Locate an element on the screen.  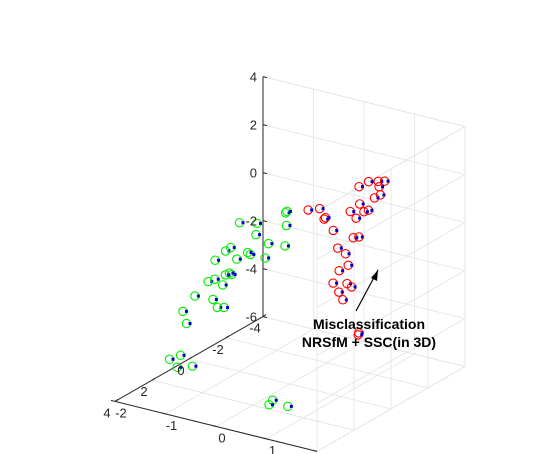
z-tick-label: 4 is located at coordinates (253, 77).